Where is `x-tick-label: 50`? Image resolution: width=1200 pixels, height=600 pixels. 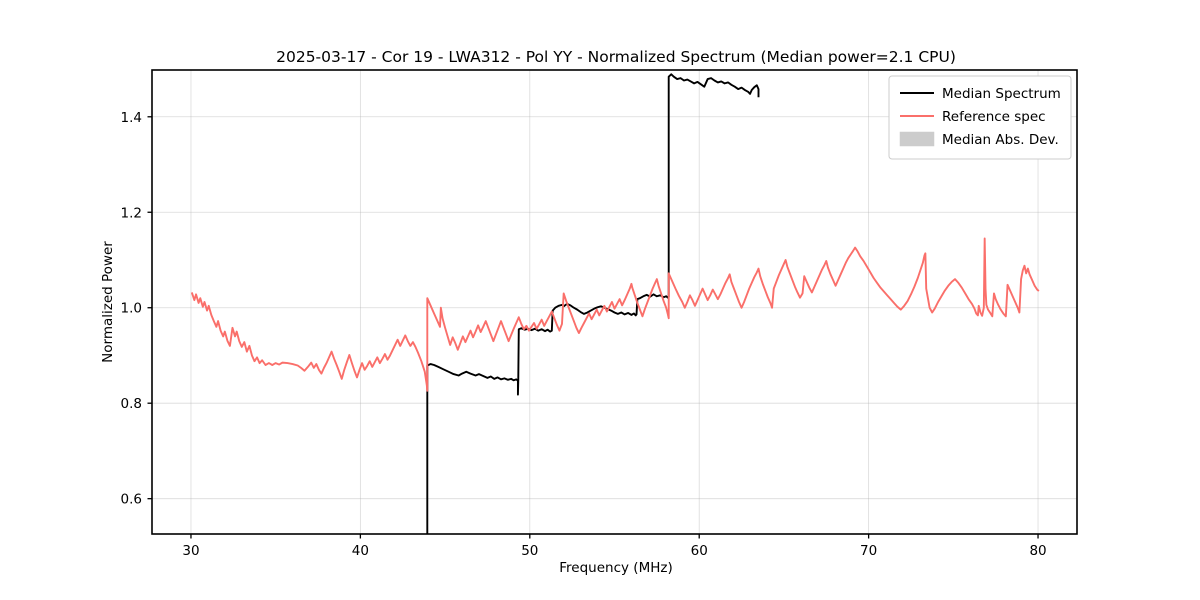 x-tick-label: 50 is located at coordinates (529, 551).